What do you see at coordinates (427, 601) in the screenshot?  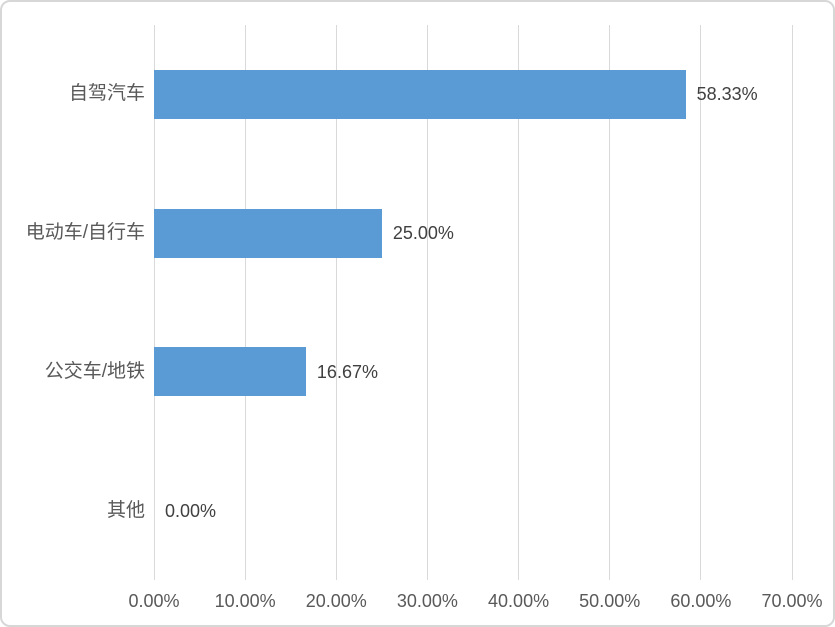 I see `x-tick-label: 30.00%` at bounding box center [427, 601].